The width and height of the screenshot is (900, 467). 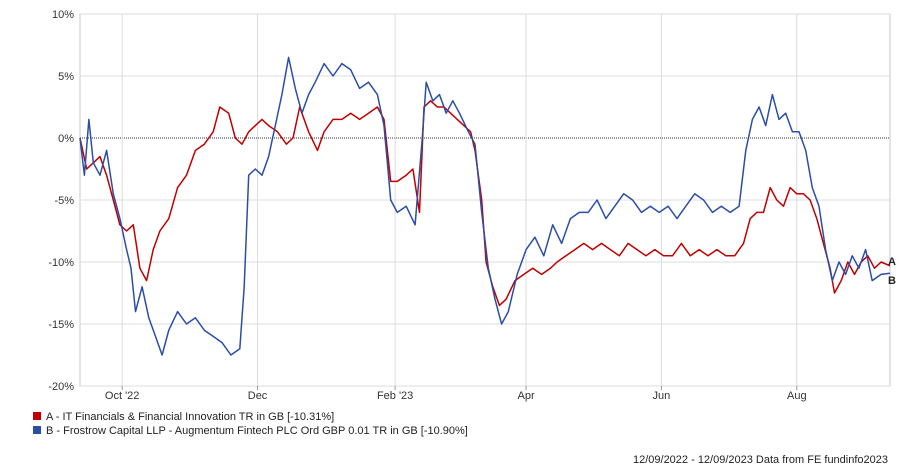 What do you see at coordinates (61, 387) in the screenshot?
I see `y-tick-label: -20%` at bounding box center [61, 387].